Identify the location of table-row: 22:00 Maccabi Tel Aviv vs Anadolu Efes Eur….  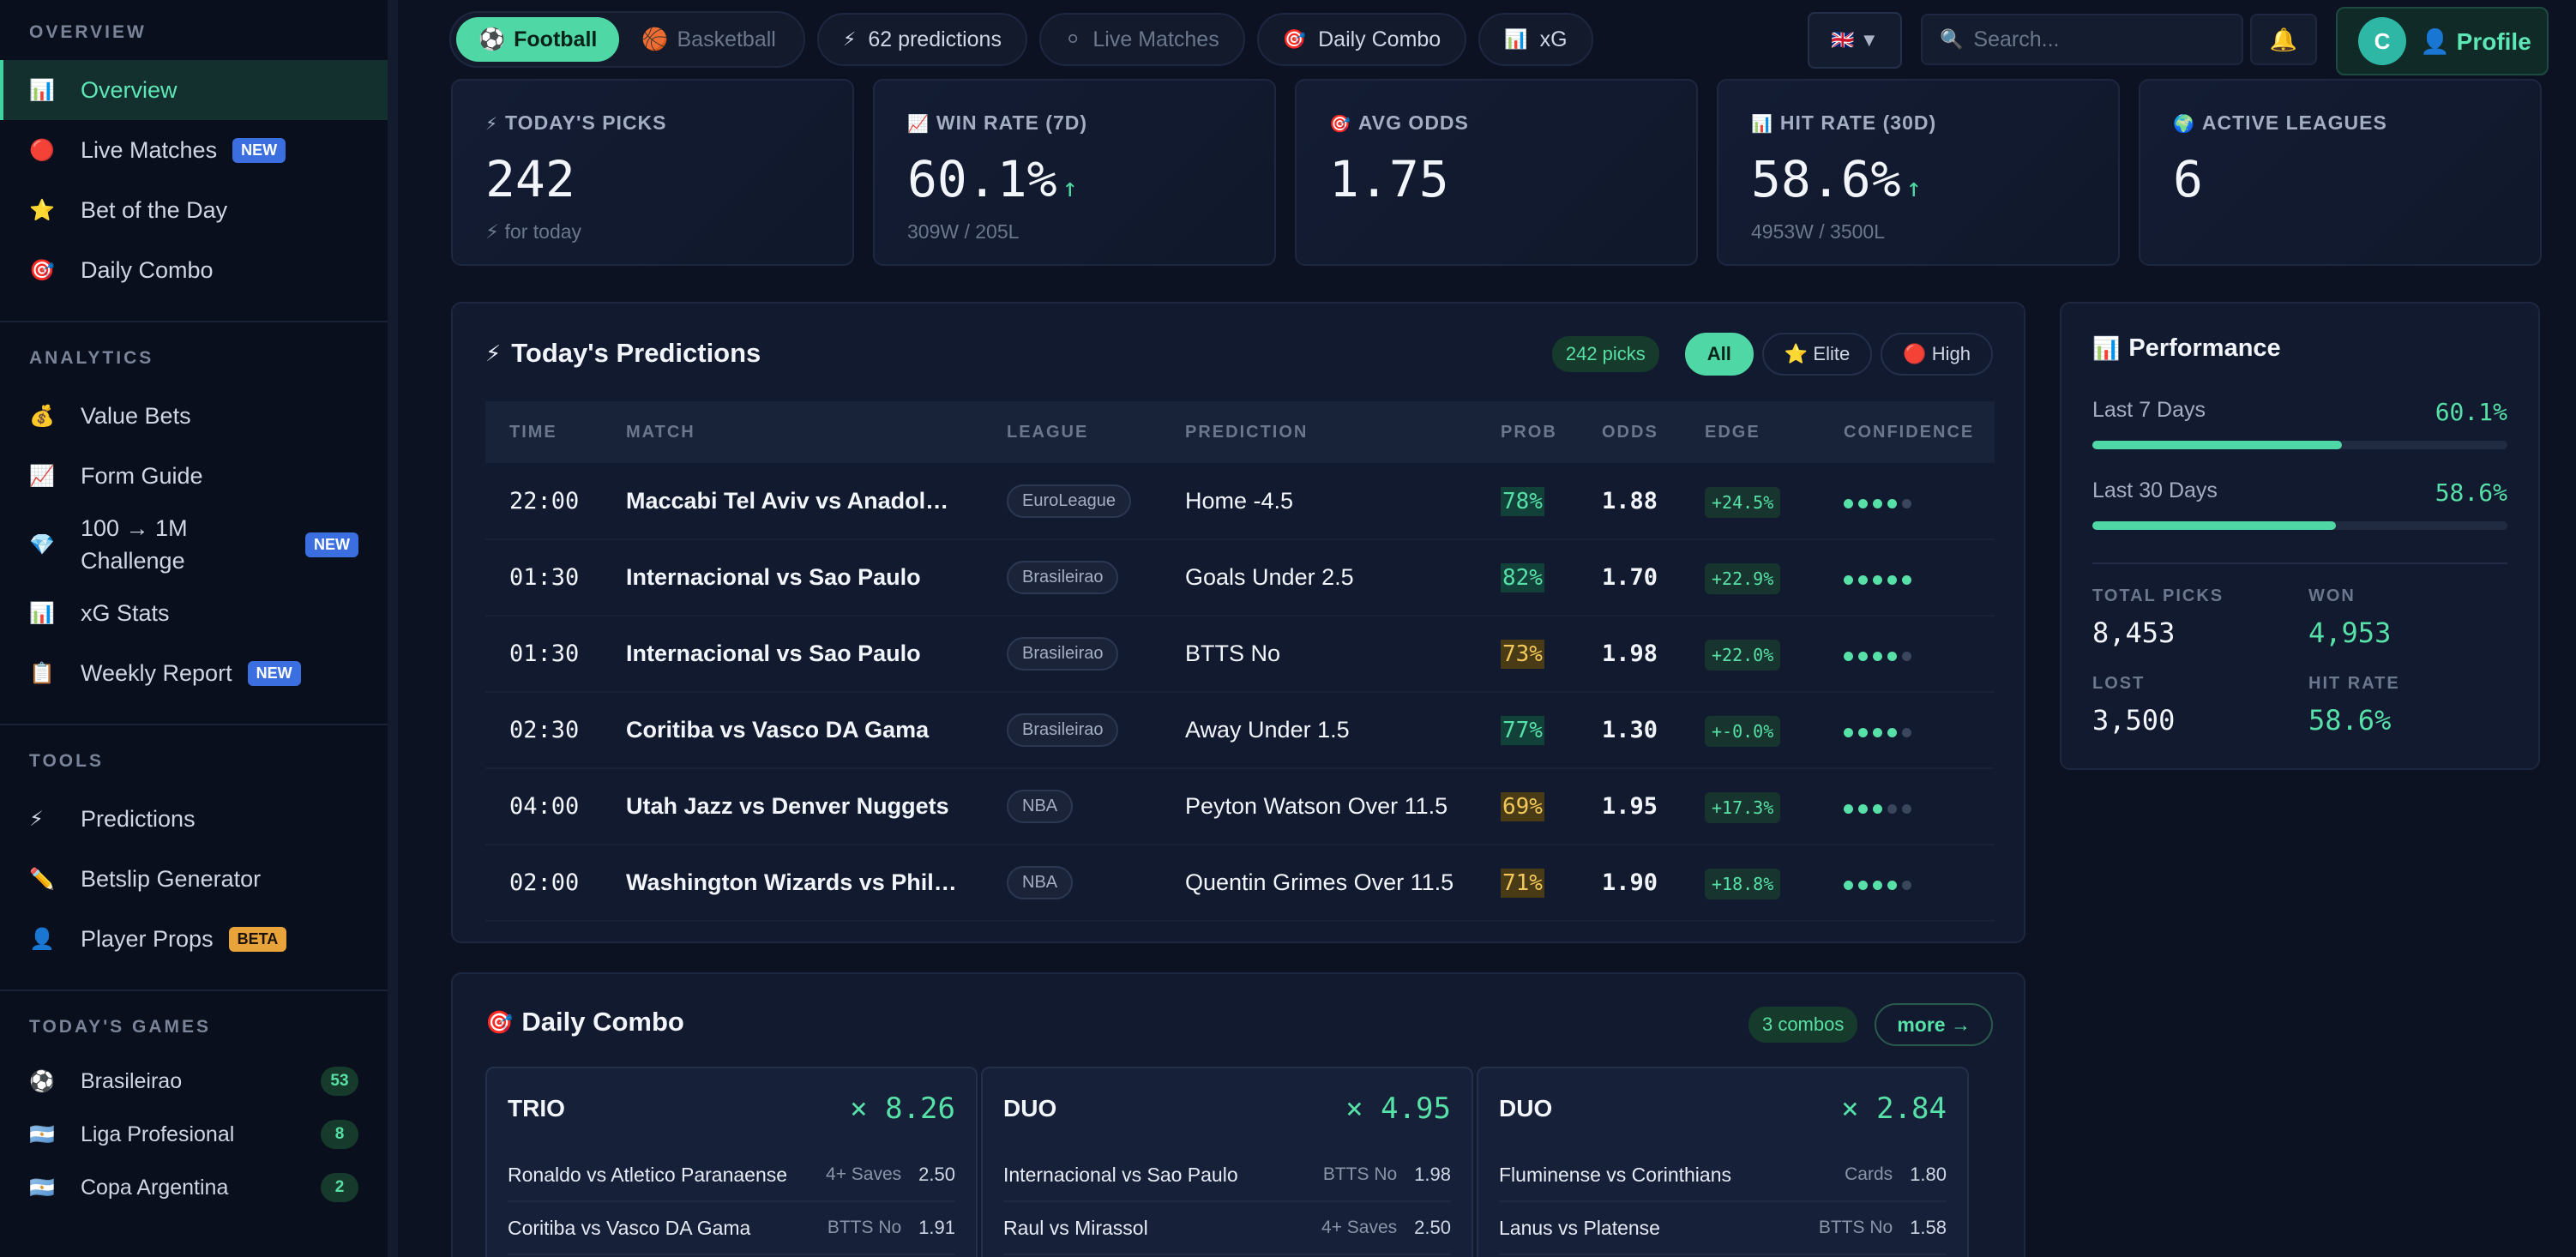
(1240, 502).